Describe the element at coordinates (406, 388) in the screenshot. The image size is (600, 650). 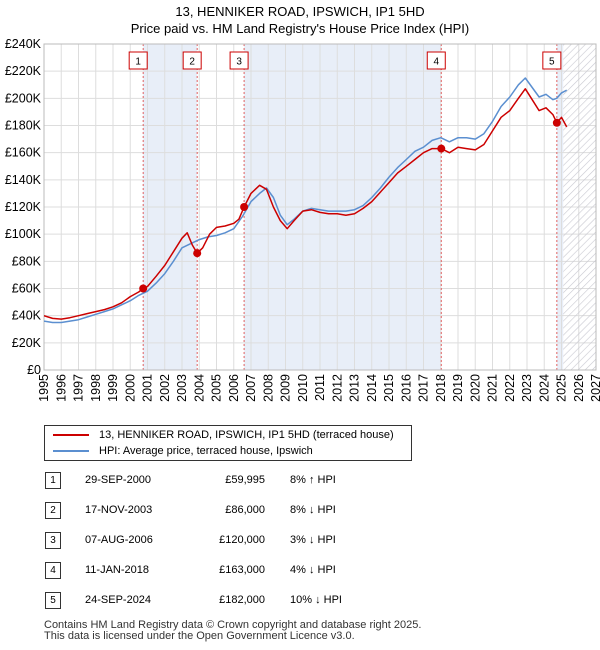
I see `x-tick-label: 2016` at that location.